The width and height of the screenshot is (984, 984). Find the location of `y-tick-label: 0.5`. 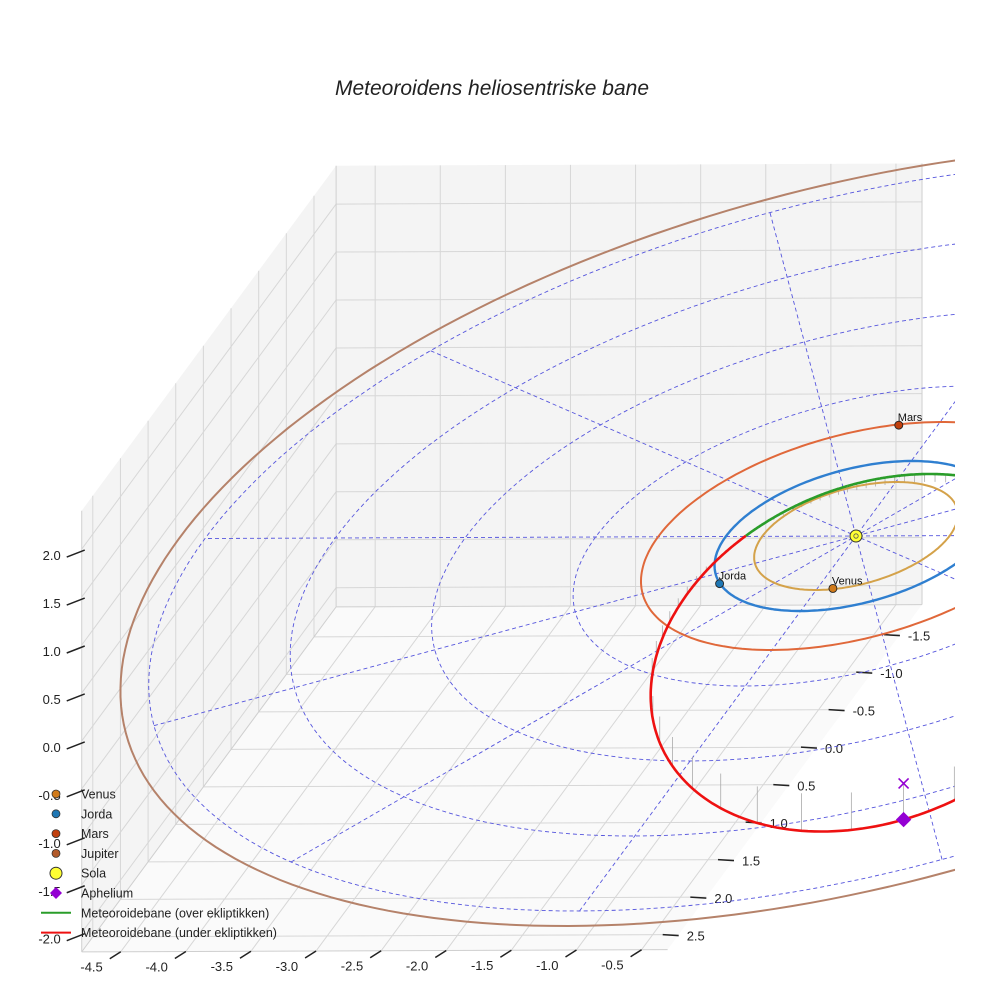

y-tick-label: 0.5 is located at coordinates (806, 786).